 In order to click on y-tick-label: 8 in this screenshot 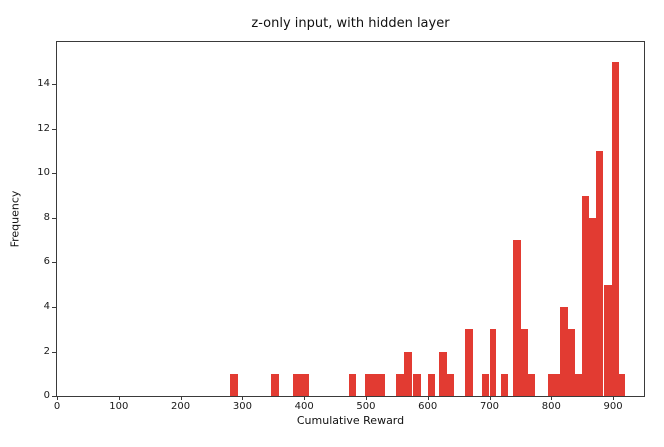, I will do `click(46, 217)`.